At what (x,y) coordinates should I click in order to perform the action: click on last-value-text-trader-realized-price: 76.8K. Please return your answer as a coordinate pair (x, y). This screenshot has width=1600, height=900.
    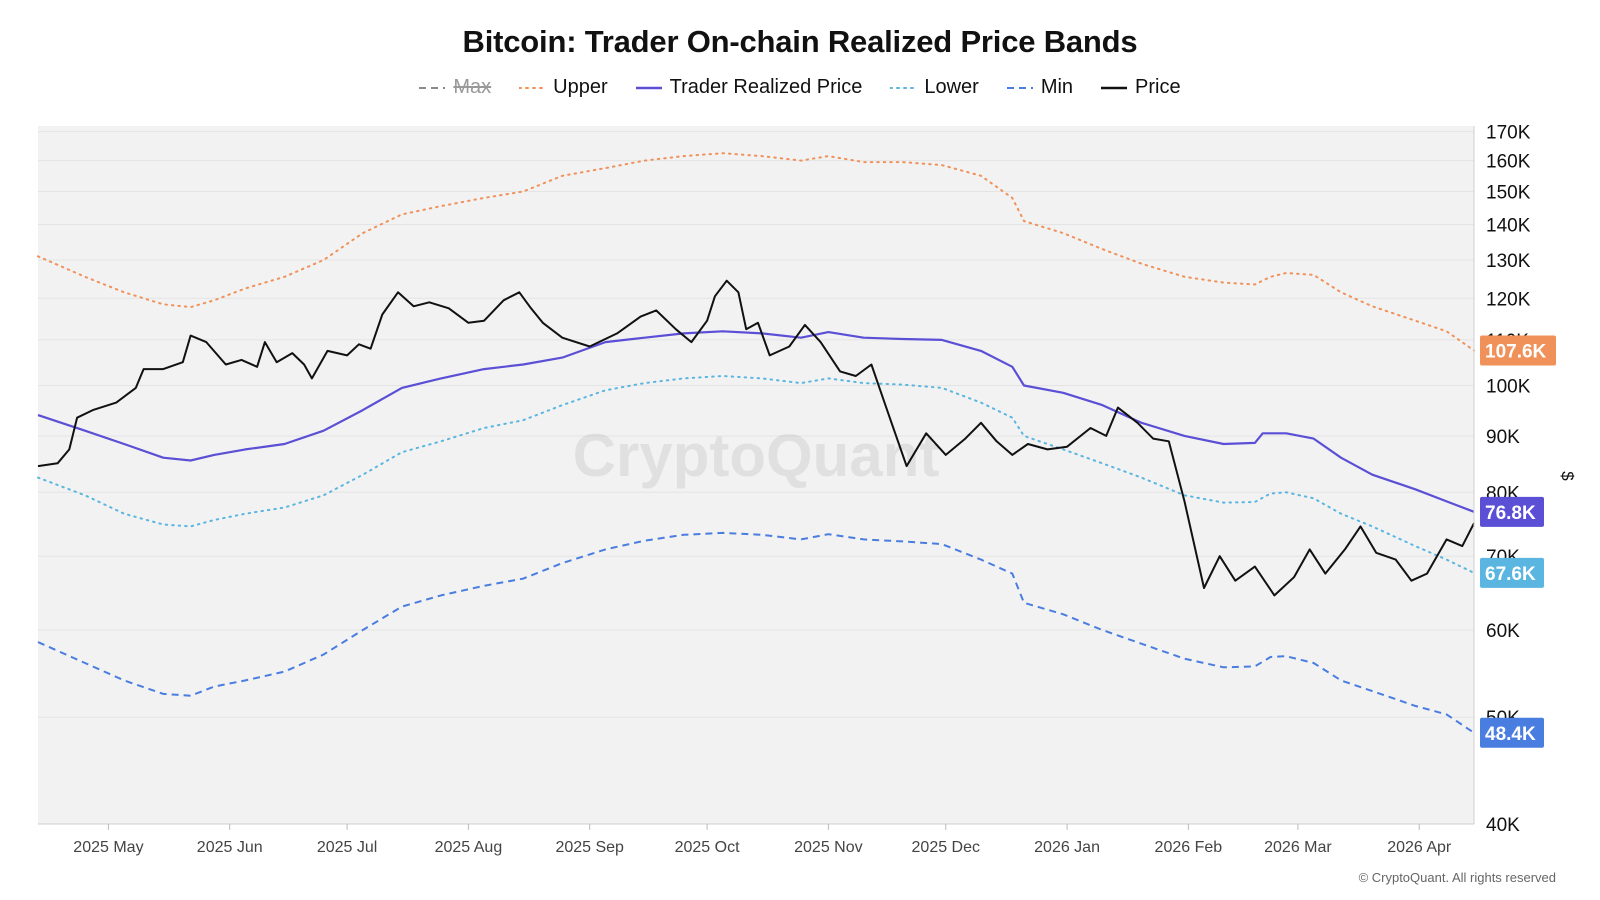
    Looking at the image, I should click on (1510, 513).